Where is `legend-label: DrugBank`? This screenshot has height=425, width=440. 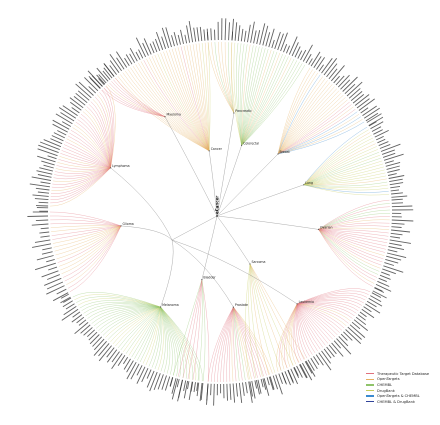
legend-label: DrugBank is located at coordinates (386, 390).